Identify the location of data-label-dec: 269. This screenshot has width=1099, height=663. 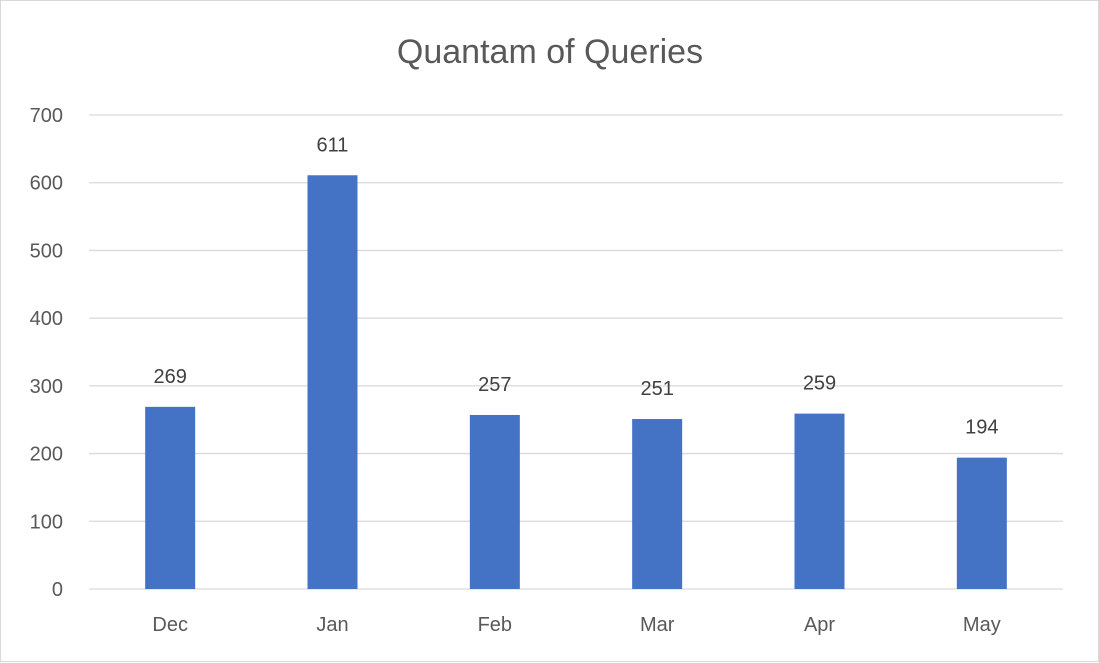
(169, 377).